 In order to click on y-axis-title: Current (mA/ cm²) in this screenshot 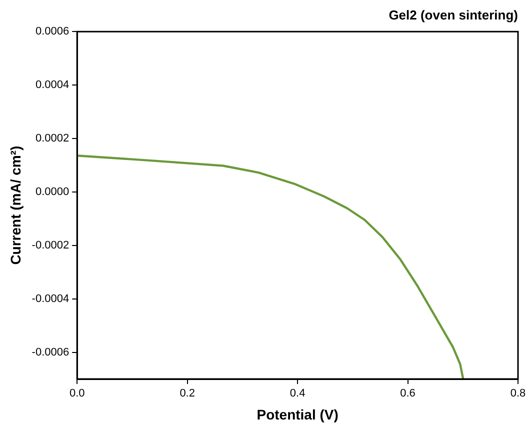, I will do `click(15, 205)`.